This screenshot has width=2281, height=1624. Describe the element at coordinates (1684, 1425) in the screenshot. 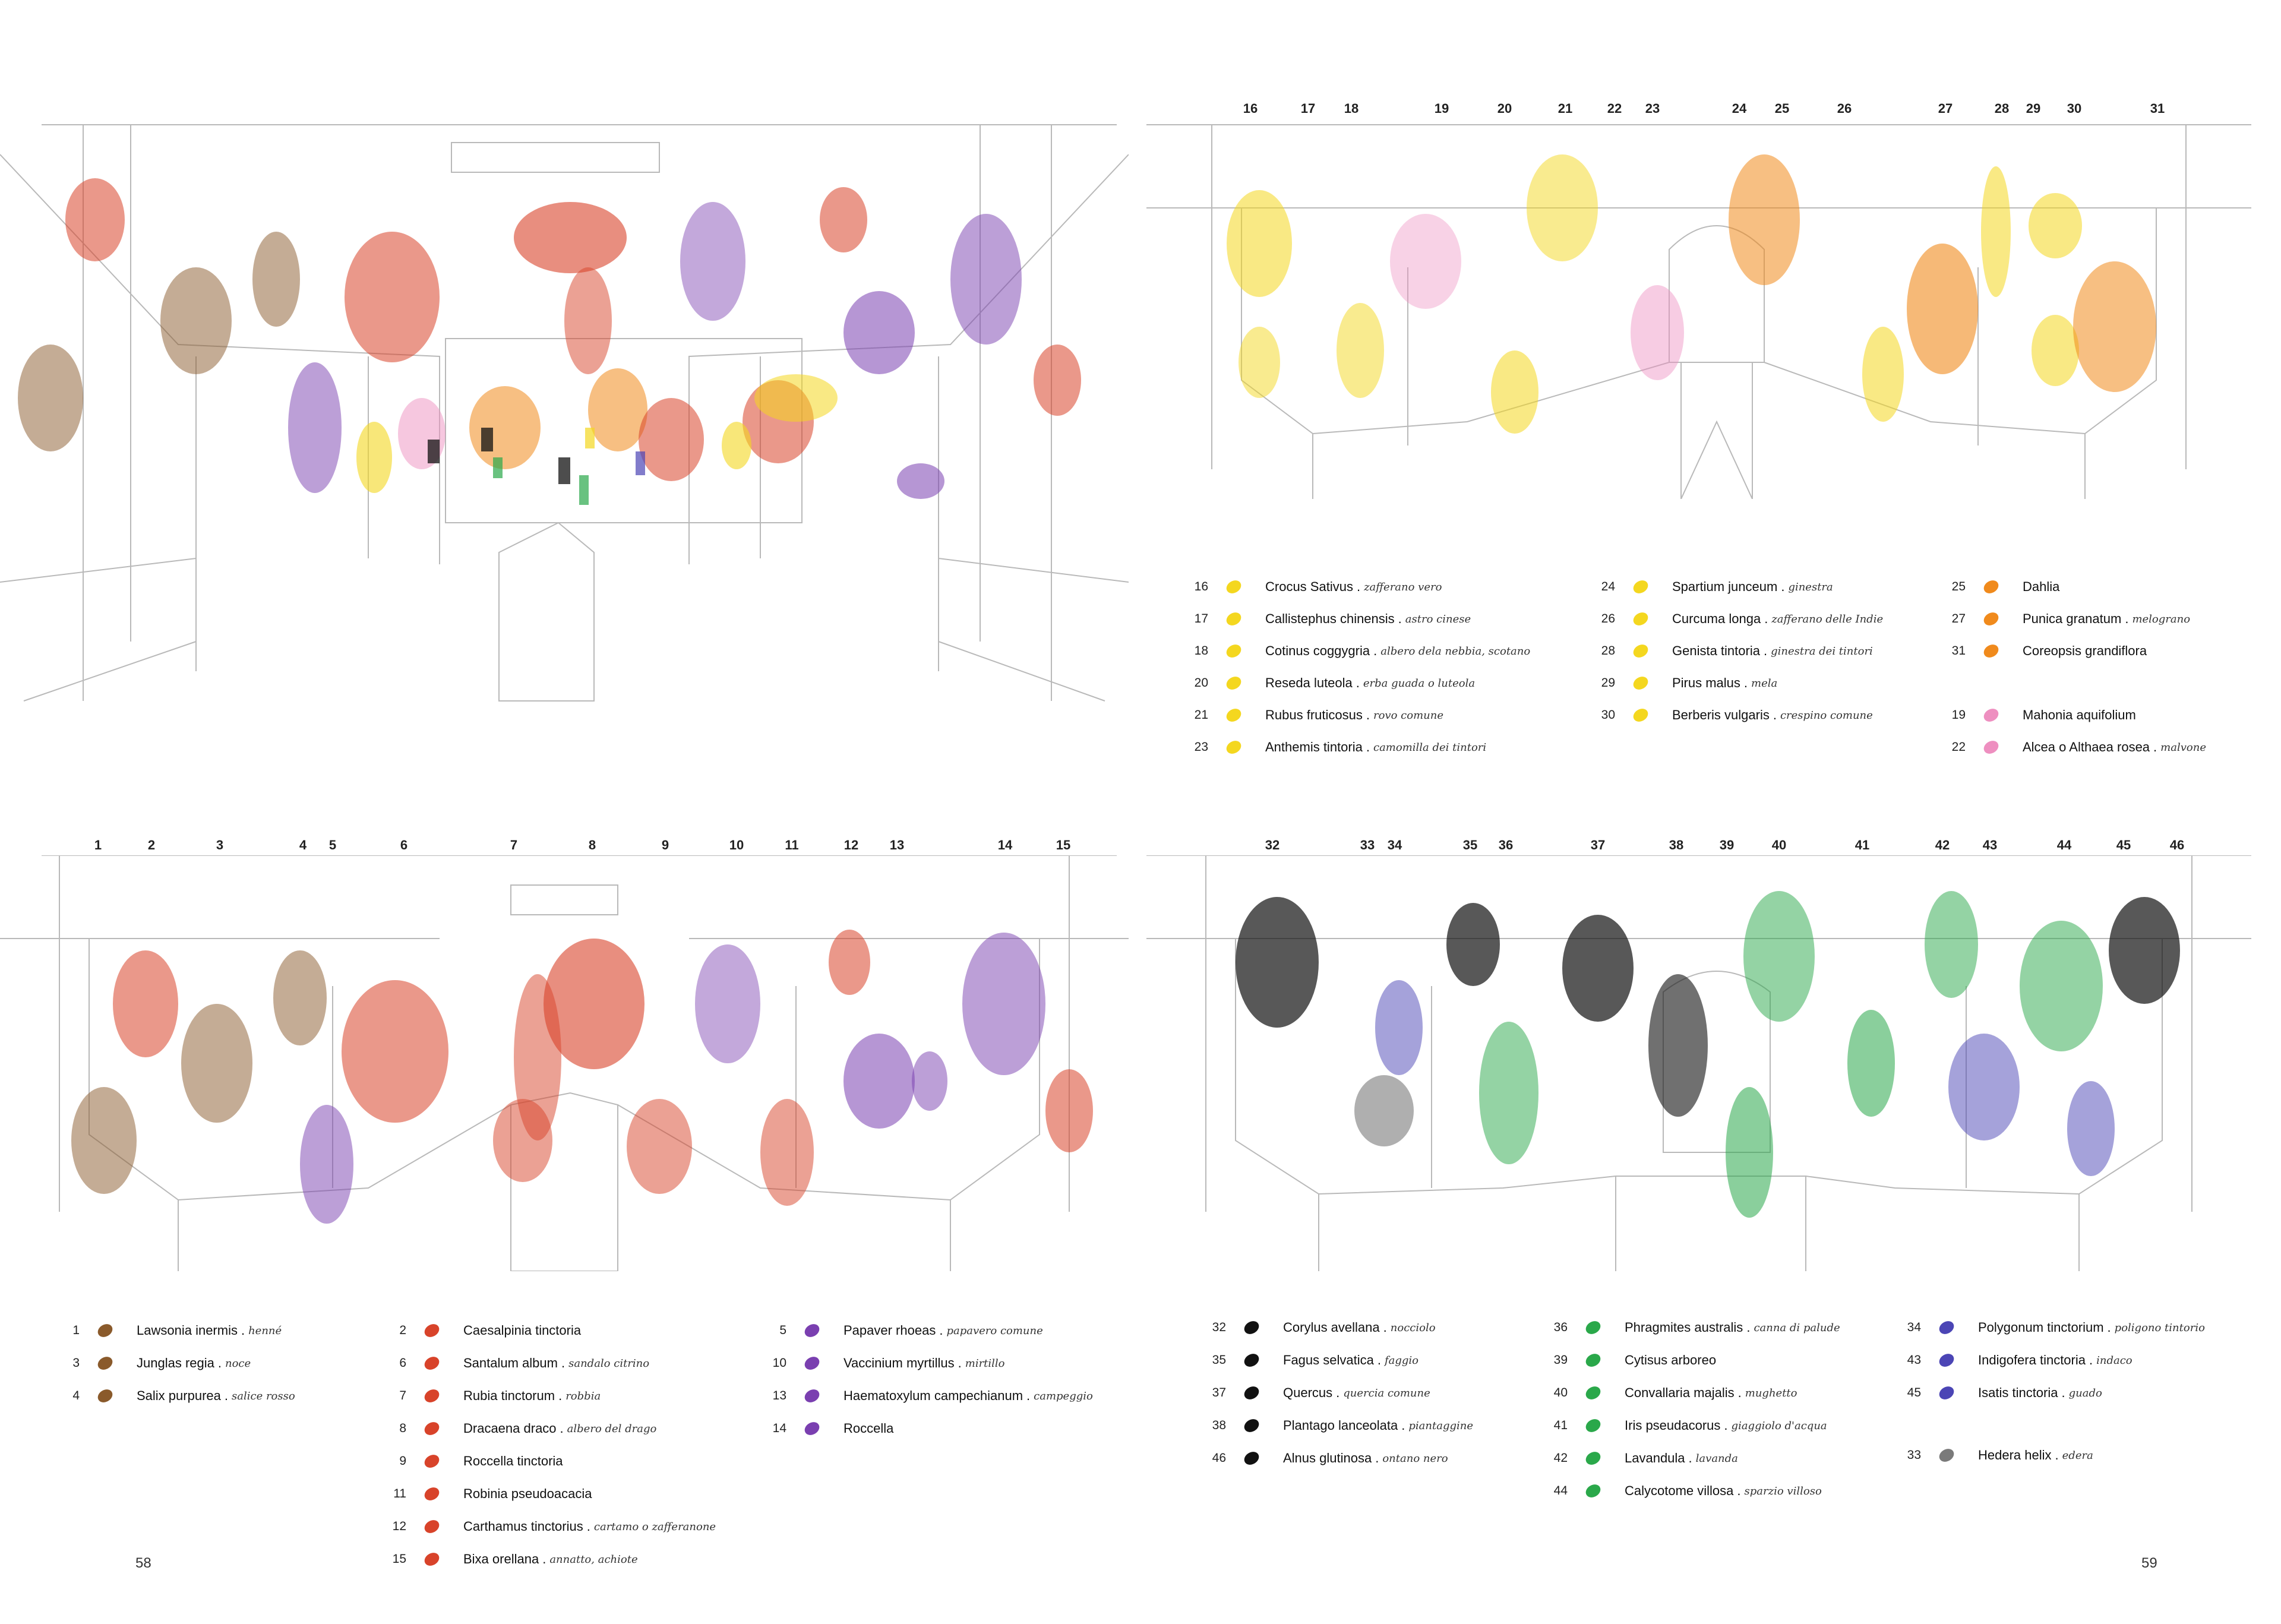

I see `legend-item: 41 Iris pseudacorus. giaggiolo d'acqua` at that location.